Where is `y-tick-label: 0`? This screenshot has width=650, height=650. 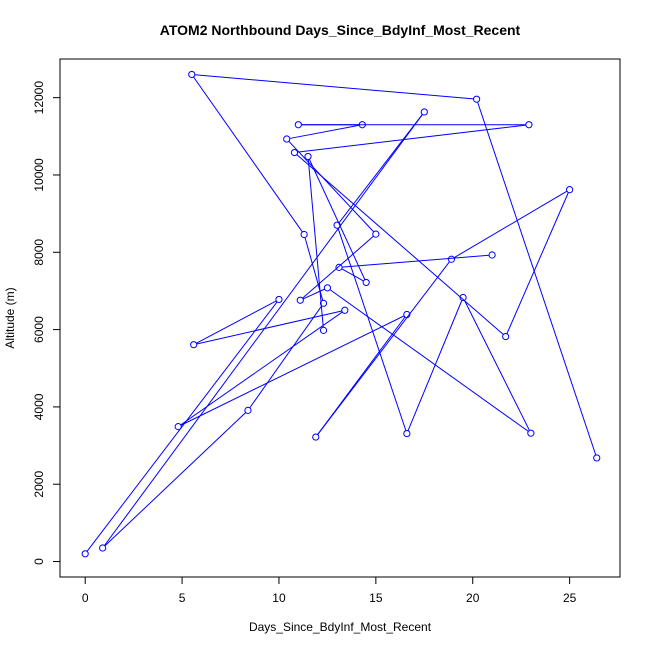 y-tick-label: 0 is located at coordinates (39, 561).